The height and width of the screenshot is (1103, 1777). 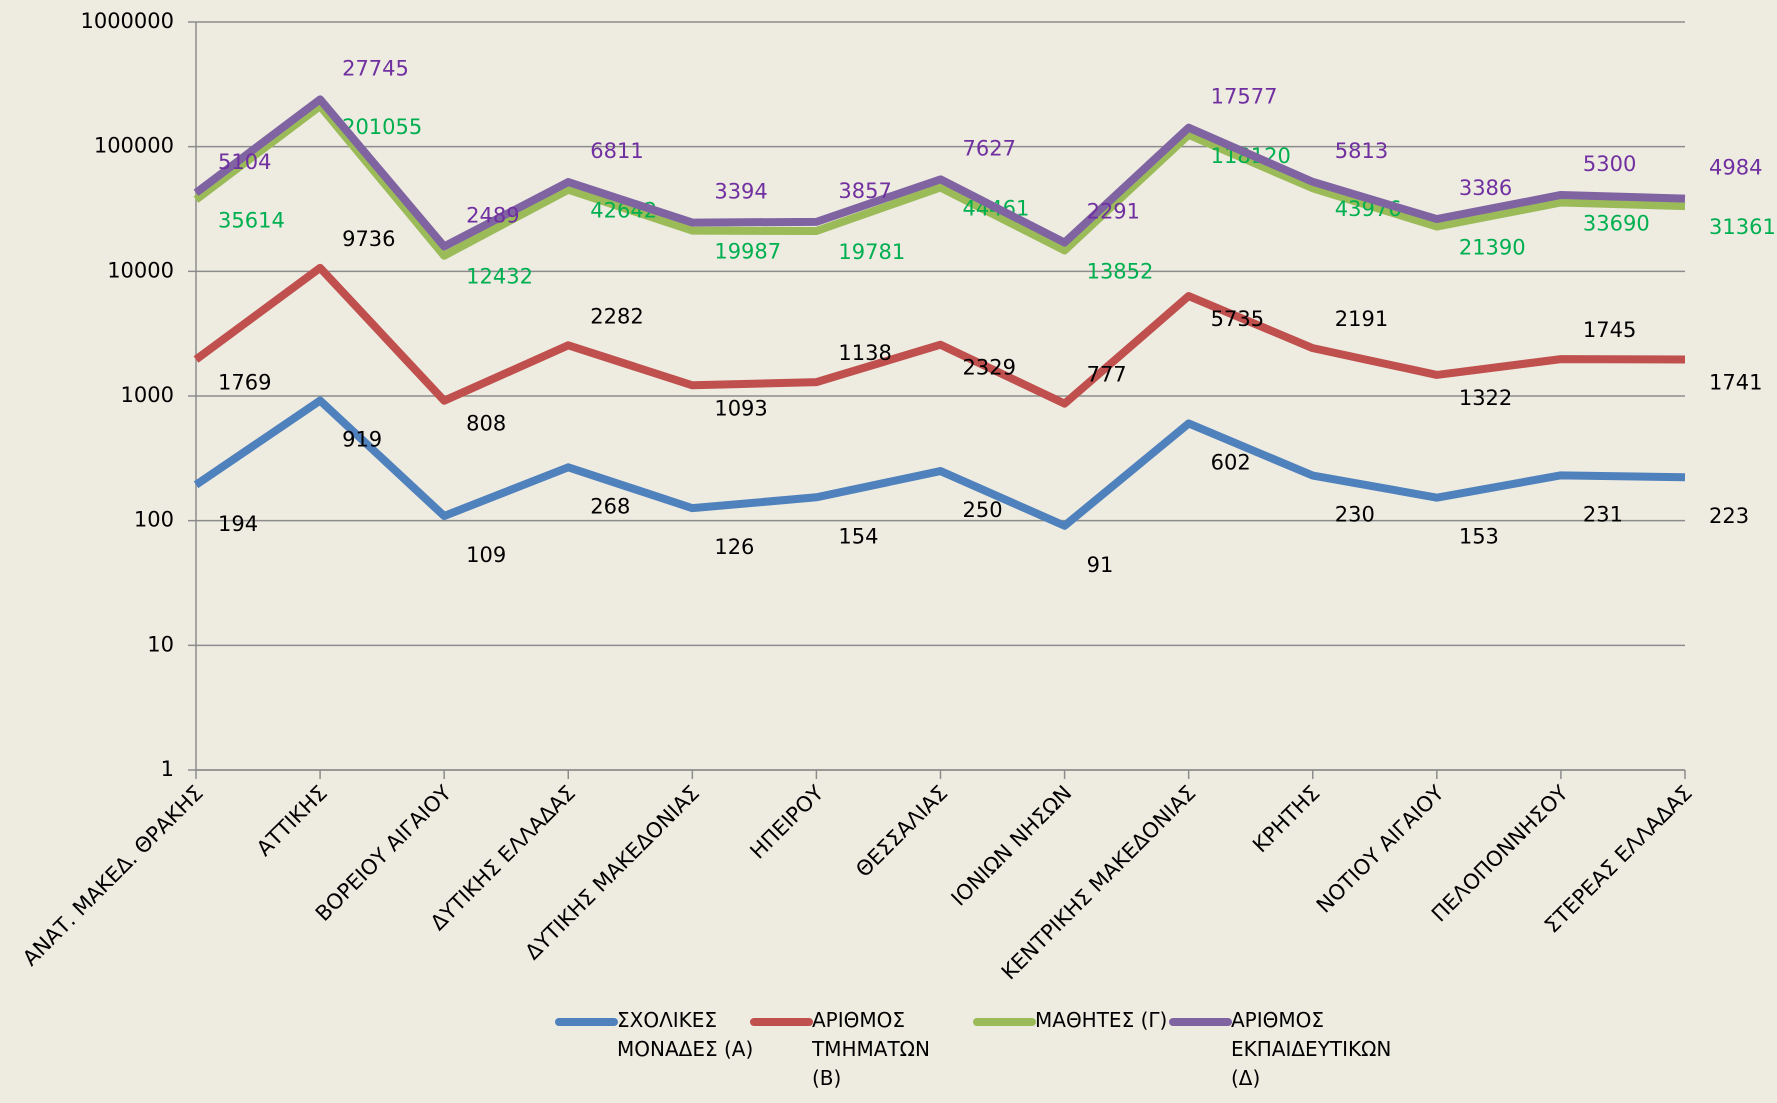 What do you see at coordinates (616, 151) in the screenshot?
I see `data-label: 6811` at bounding box center [616, 151].